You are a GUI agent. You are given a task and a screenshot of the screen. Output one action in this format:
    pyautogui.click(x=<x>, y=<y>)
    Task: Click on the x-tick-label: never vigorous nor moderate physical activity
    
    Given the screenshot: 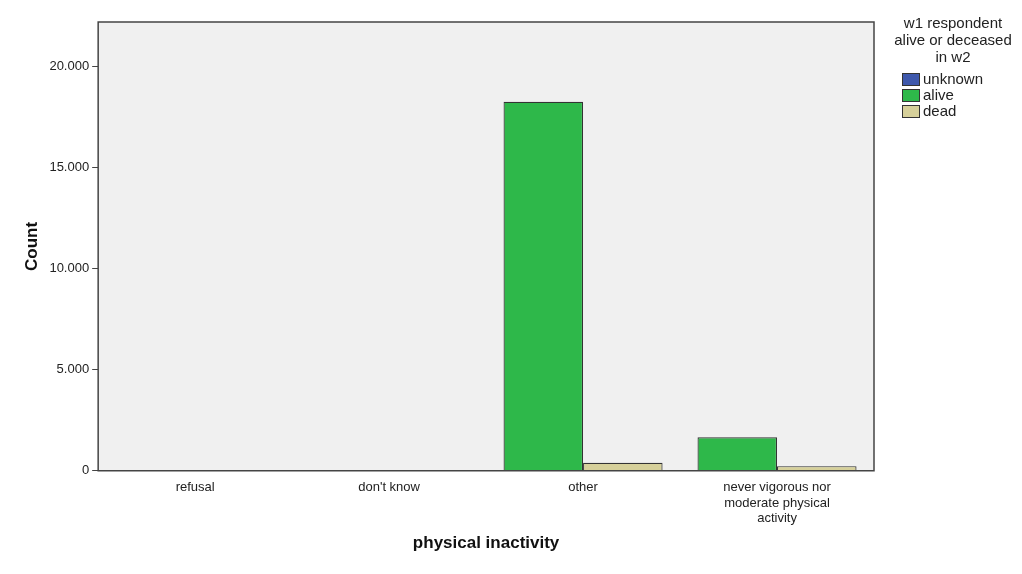 What is the action you would take?
    pyautogui.click(x=777, y=502)
    